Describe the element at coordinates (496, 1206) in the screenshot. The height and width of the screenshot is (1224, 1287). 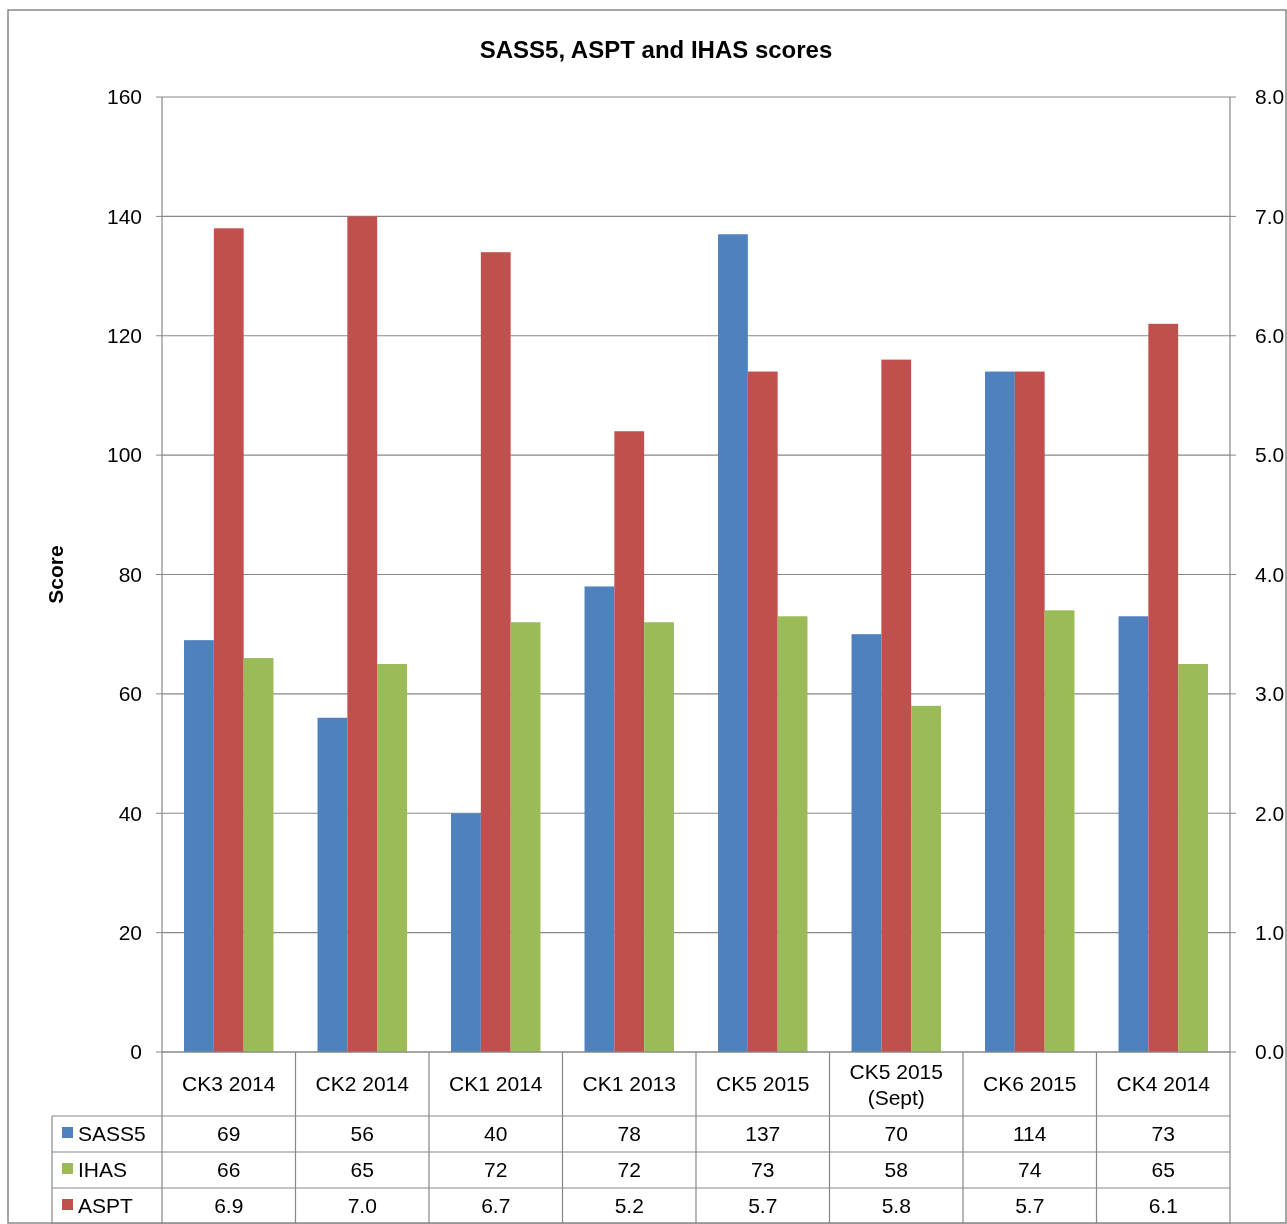
I see `data-label: 6.7` at that location.